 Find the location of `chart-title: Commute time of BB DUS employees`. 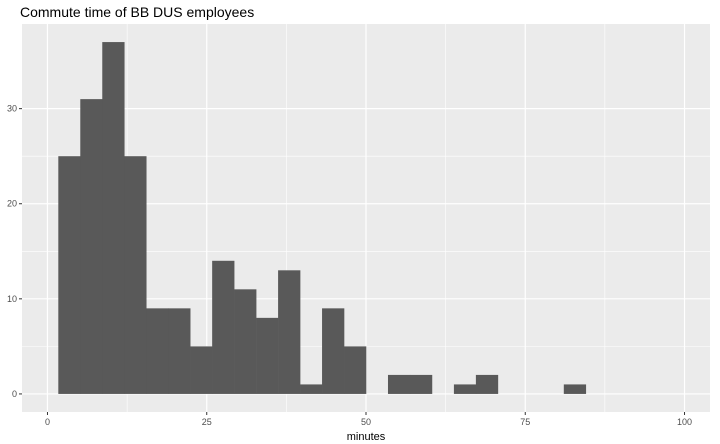

chart-title: Commute time of BB DUS employees is located at coordinates (137, 12).